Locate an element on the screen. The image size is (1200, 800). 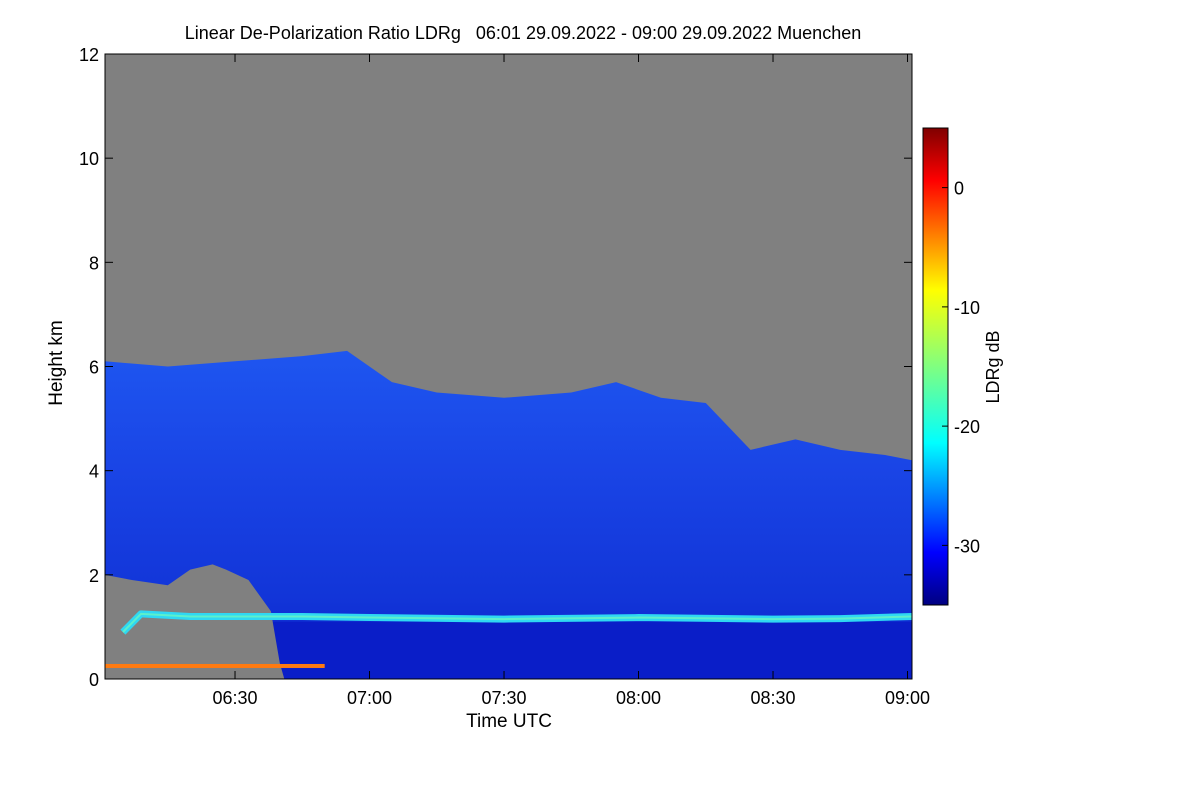
colorbar-label: LDRg dB is located at coordinates (993, 366).